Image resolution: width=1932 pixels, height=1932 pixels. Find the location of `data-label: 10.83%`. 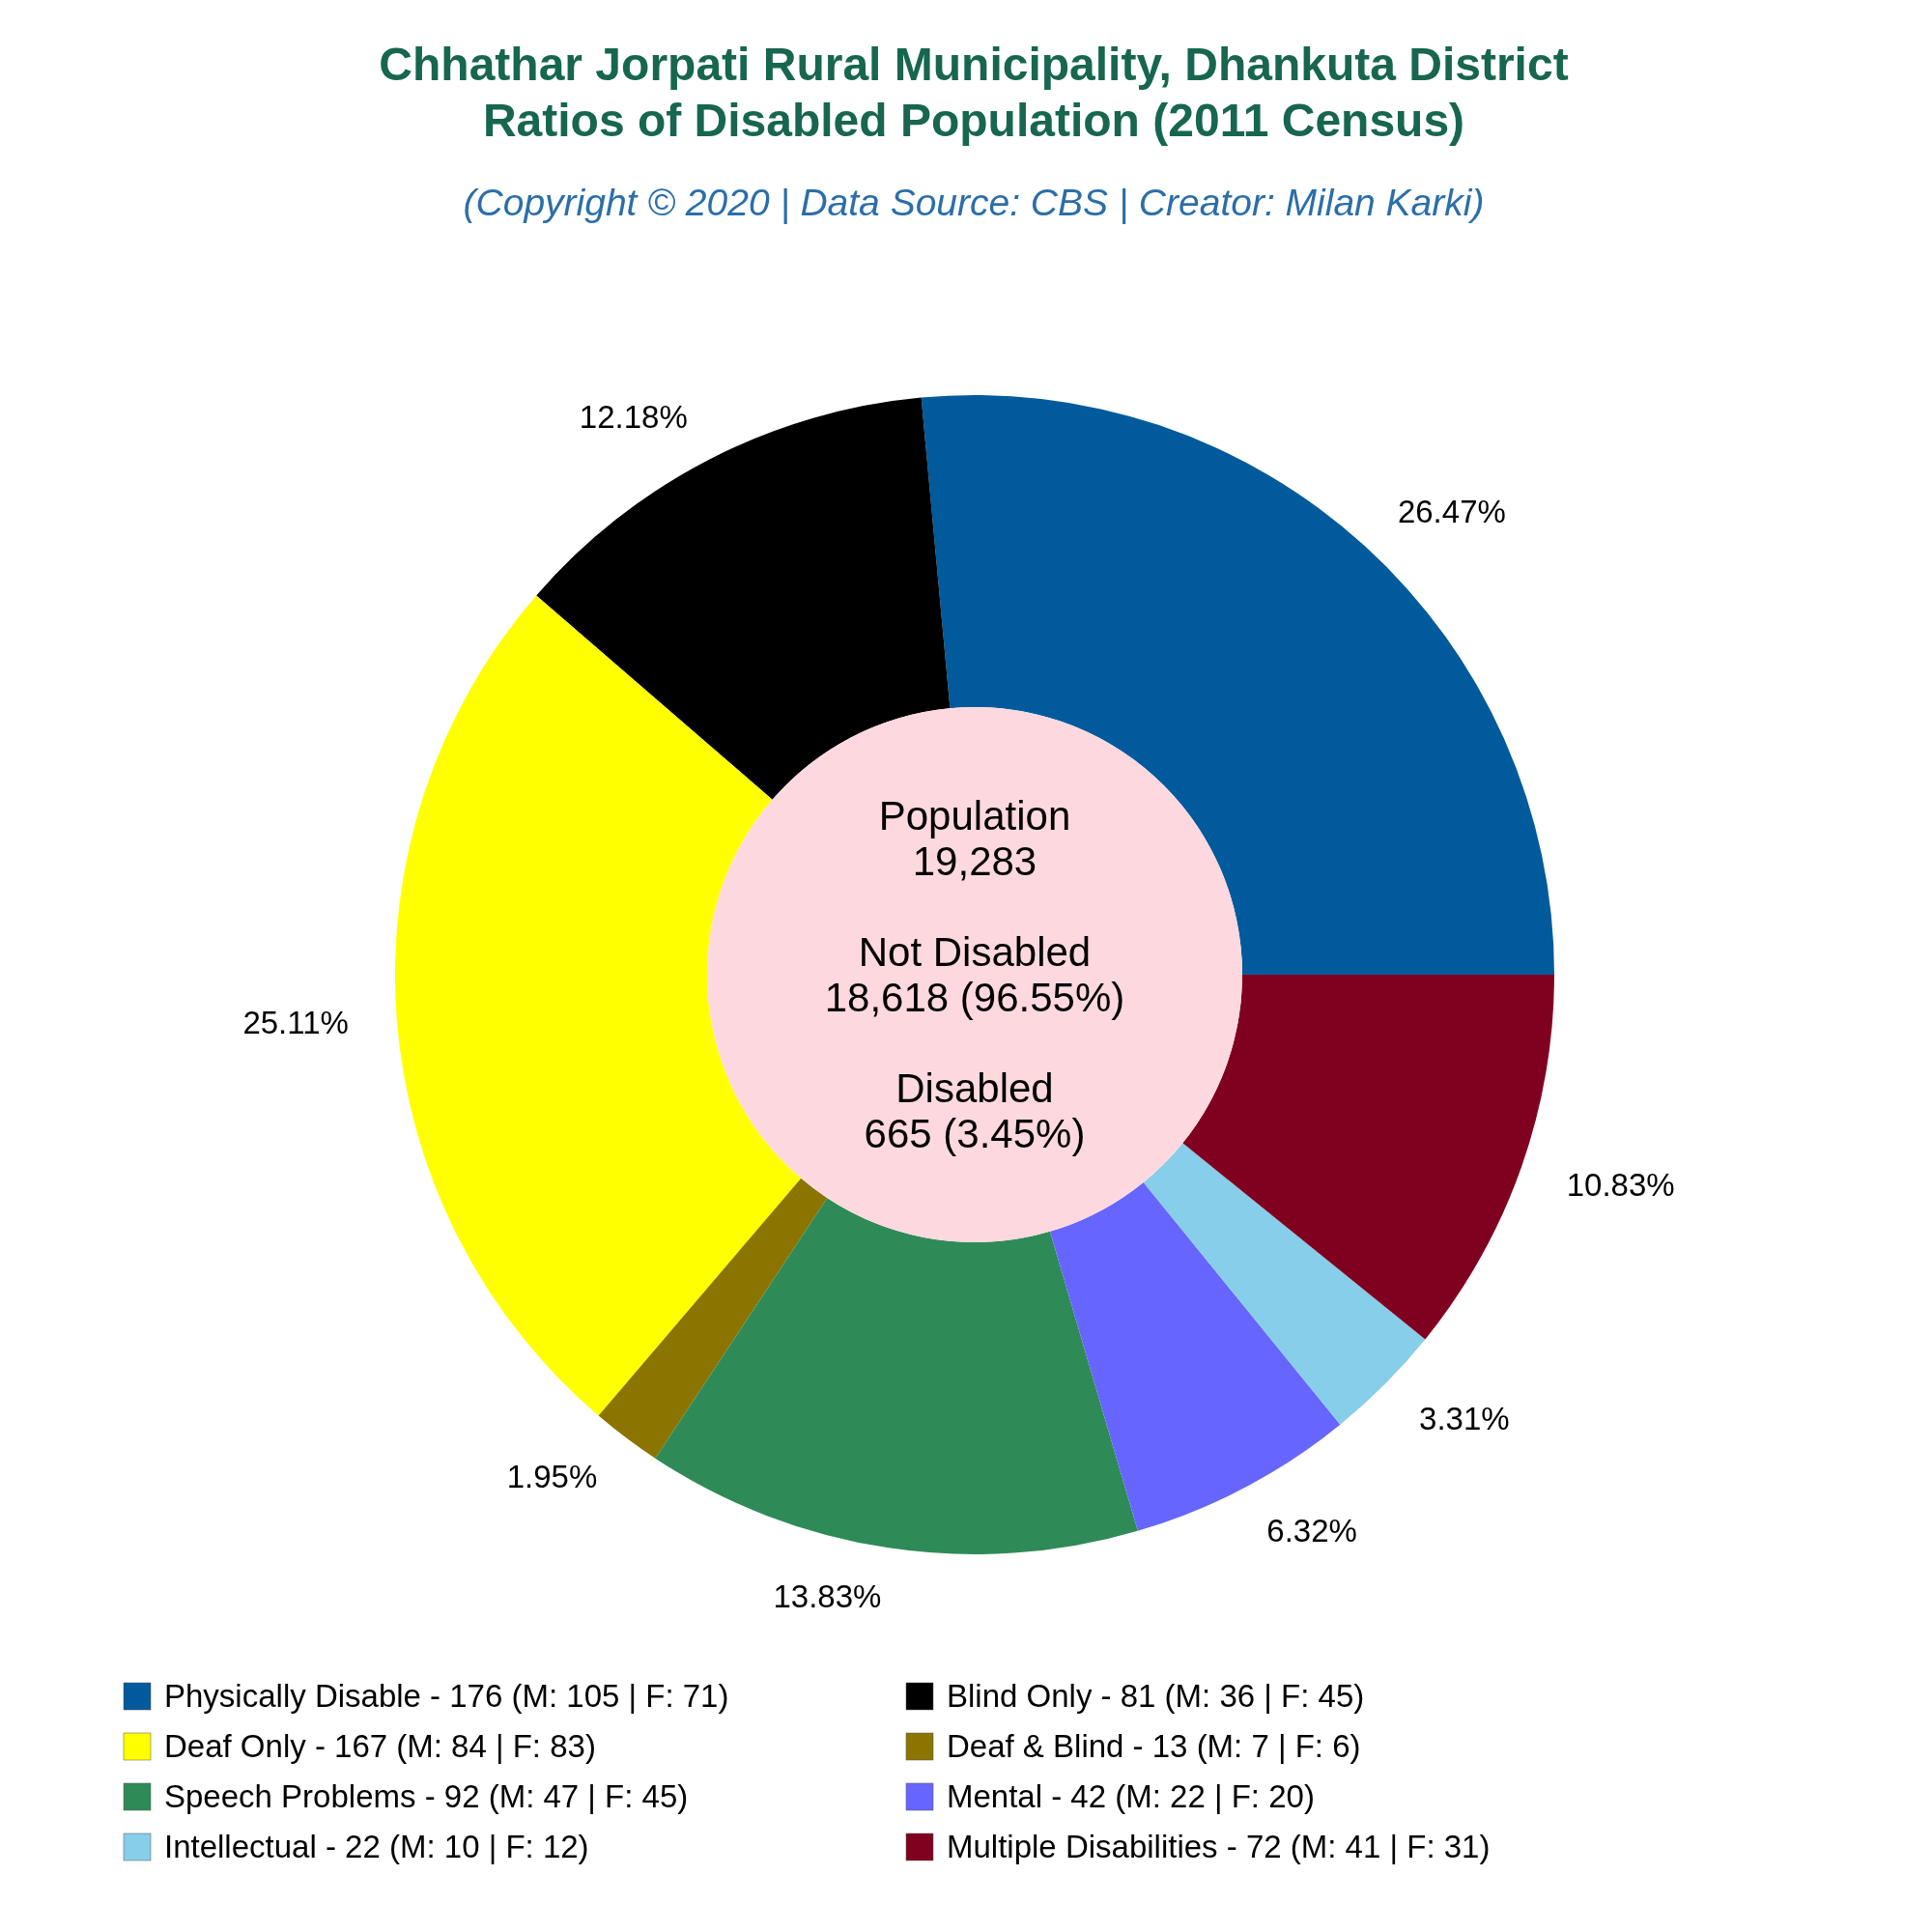

data-label: 10.83% is located at coordinates (1620, 1184).